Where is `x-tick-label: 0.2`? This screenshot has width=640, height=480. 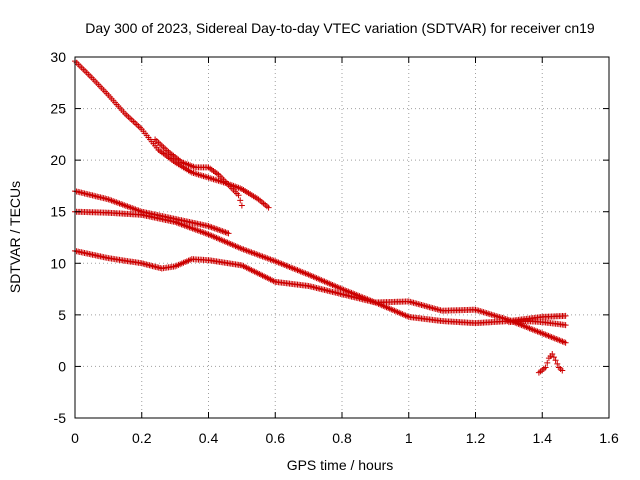
x-tick-label: 0.2 is located at coordinates (142, 438).